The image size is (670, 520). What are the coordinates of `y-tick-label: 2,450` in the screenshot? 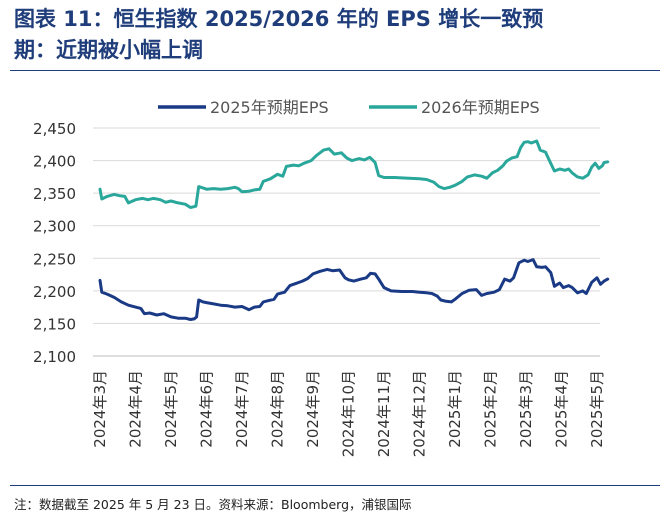 It's located at (54, 129).